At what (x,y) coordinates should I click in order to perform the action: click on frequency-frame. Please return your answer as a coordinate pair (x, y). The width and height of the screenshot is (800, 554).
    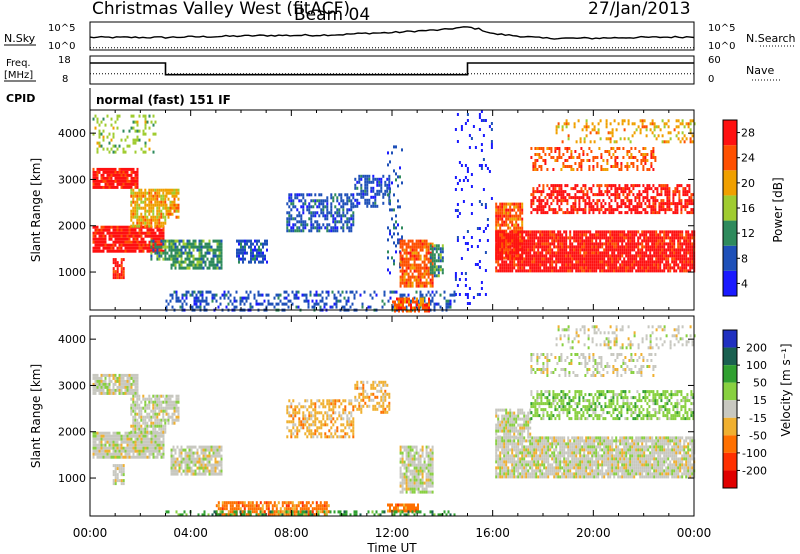
    Looking at the image, I should click on (392, 70).